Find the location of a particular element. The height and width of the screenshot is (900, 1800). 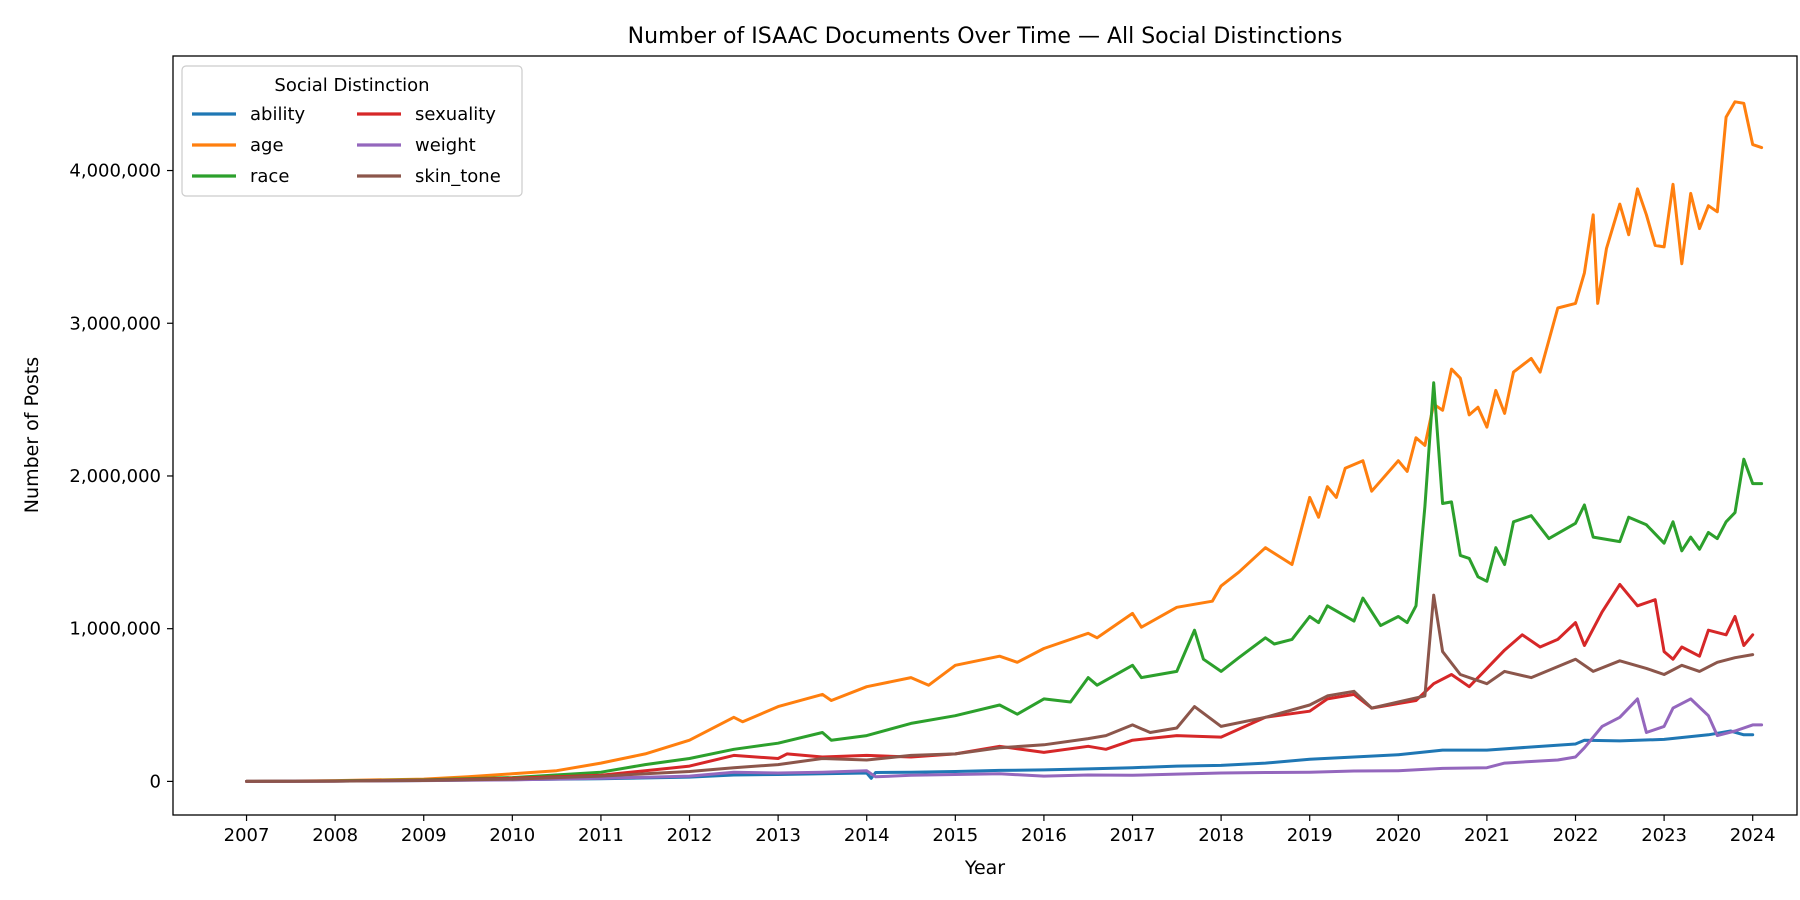

x-tick-label: 2019 is located at coordinates (1310, 835).